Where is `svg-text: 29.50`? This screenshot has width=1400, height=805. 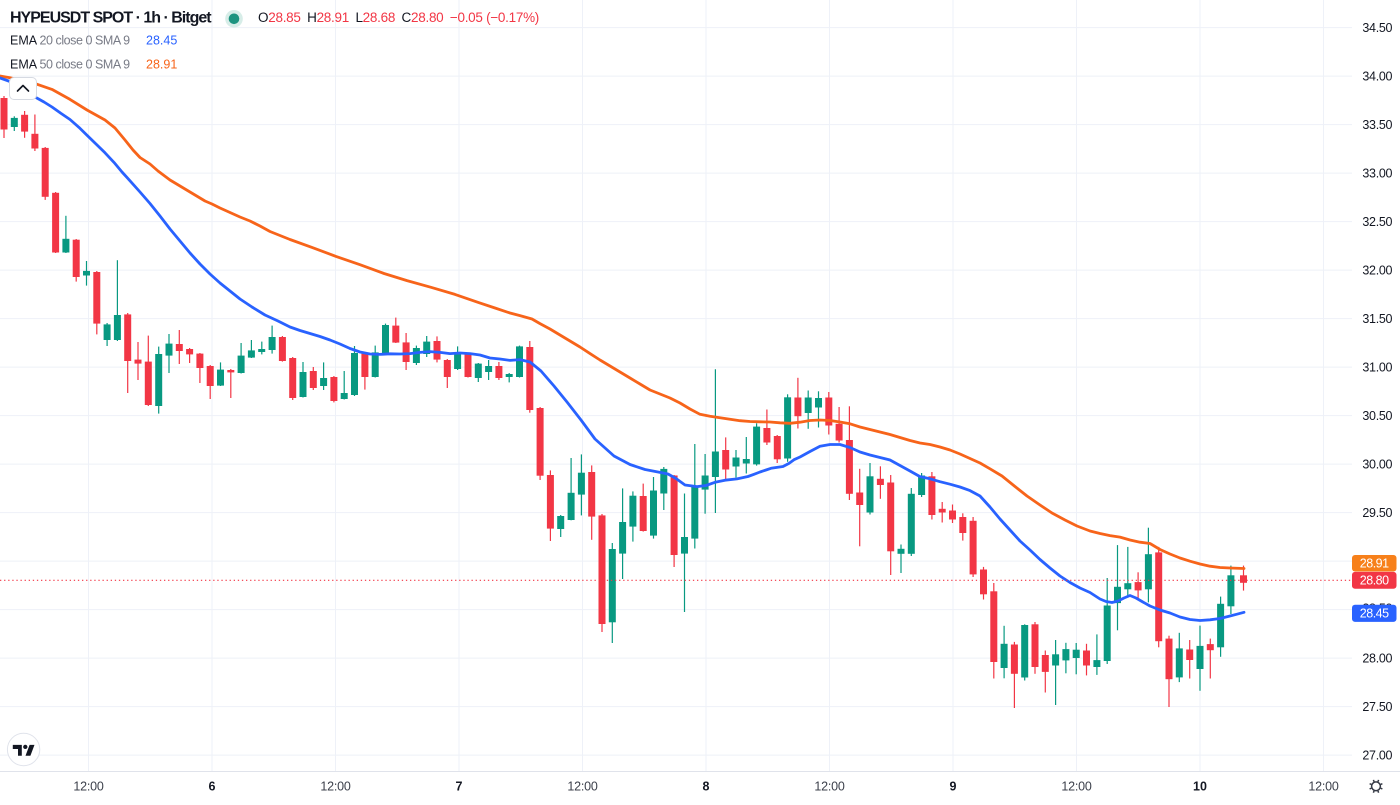
svg-text: 29.50 is located at coordinates (1377, 513).